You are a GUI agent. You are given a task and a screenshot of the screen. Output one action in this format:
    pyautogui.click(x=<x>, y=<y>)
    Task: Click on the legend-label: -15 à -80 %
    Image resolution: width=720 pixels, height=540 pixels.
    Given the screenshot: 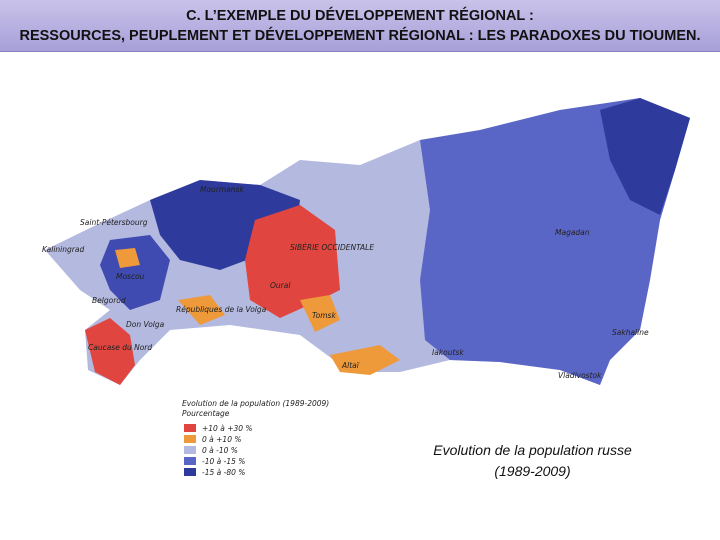 What is the action you would take?
    pyautogui.click(x=223, y=472)
    